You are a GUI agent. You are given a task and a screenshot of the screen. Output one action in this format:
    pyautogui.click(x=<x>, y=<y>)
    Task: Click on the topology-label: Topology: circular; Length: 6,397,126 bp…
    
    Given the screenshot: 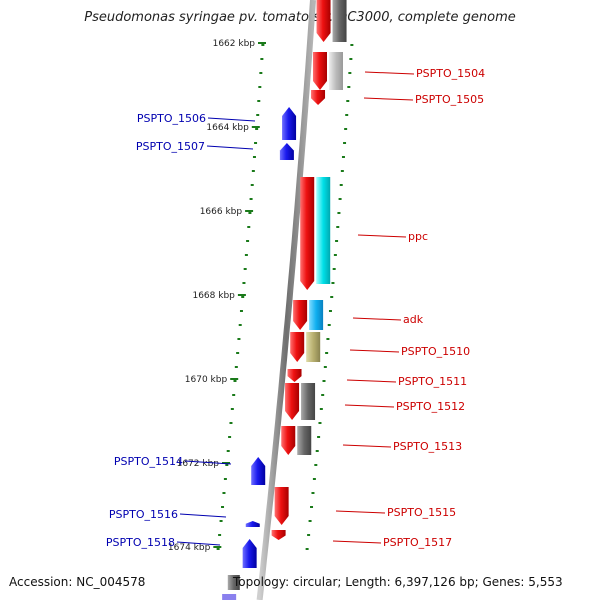 What is the action you would take?
    pyautogui.click(x=398, y=582)
    